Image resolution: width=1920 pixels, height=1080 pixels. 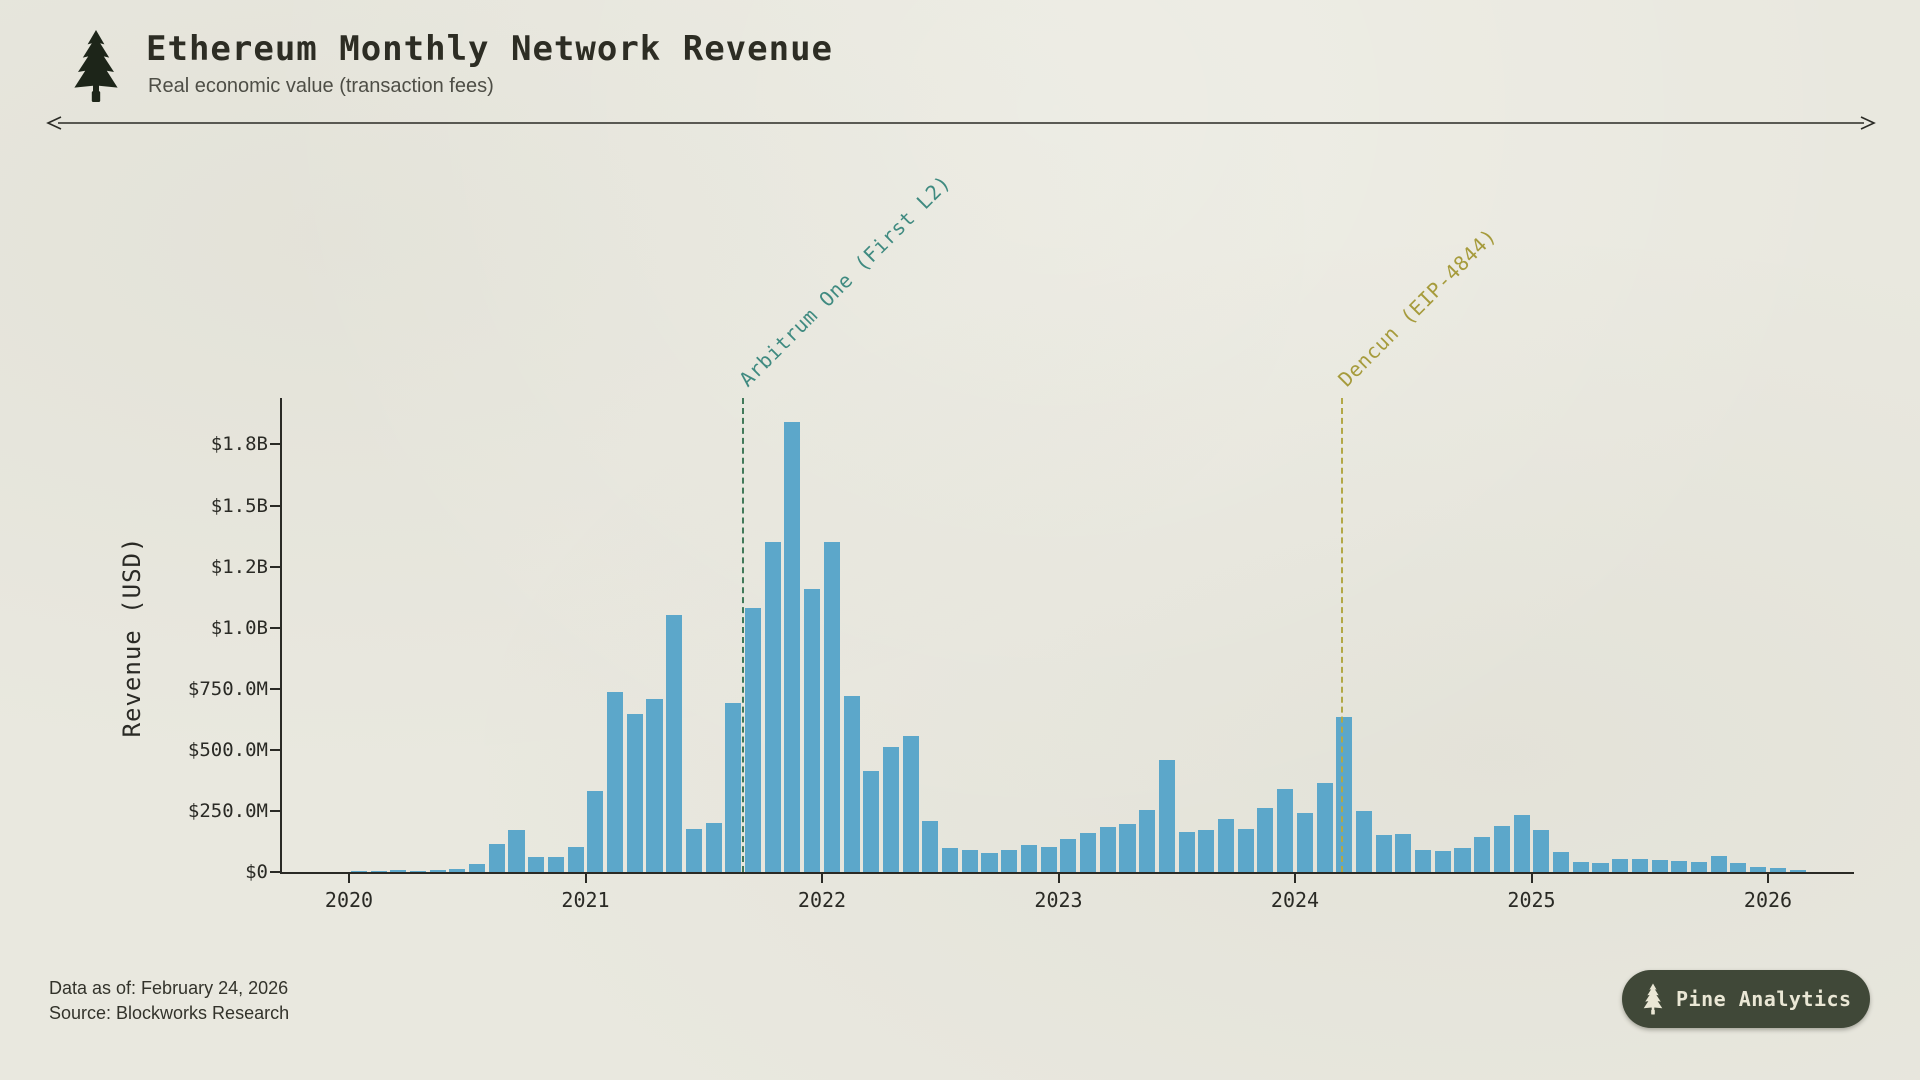 I want to click on x-axis-spine, so click(x=1067, y=873).